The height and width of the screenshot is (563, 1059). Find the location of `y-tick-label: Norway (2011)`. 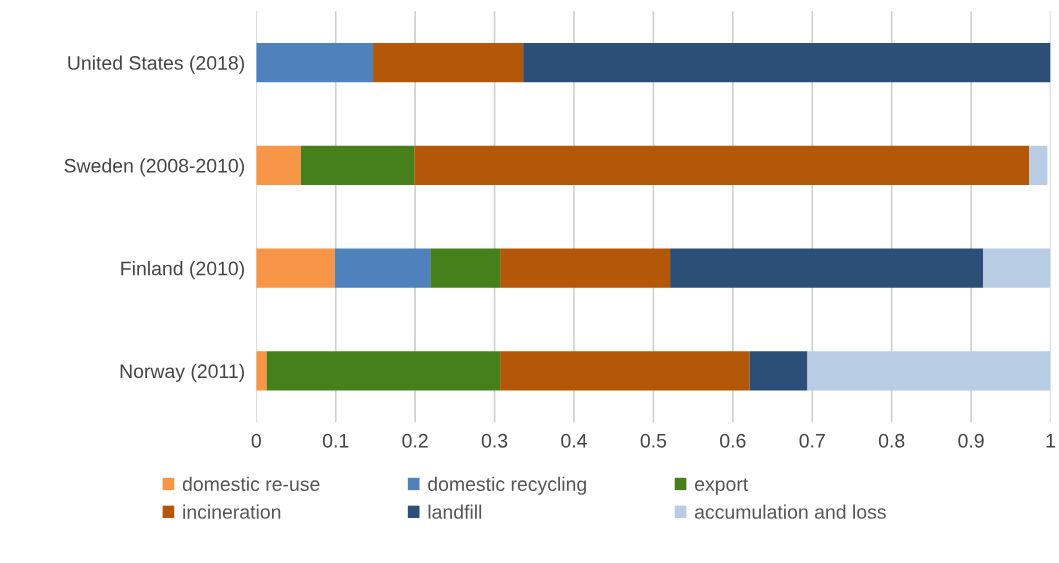

y-tick-label: Norway (2011) is located at coordinates (182, 372).